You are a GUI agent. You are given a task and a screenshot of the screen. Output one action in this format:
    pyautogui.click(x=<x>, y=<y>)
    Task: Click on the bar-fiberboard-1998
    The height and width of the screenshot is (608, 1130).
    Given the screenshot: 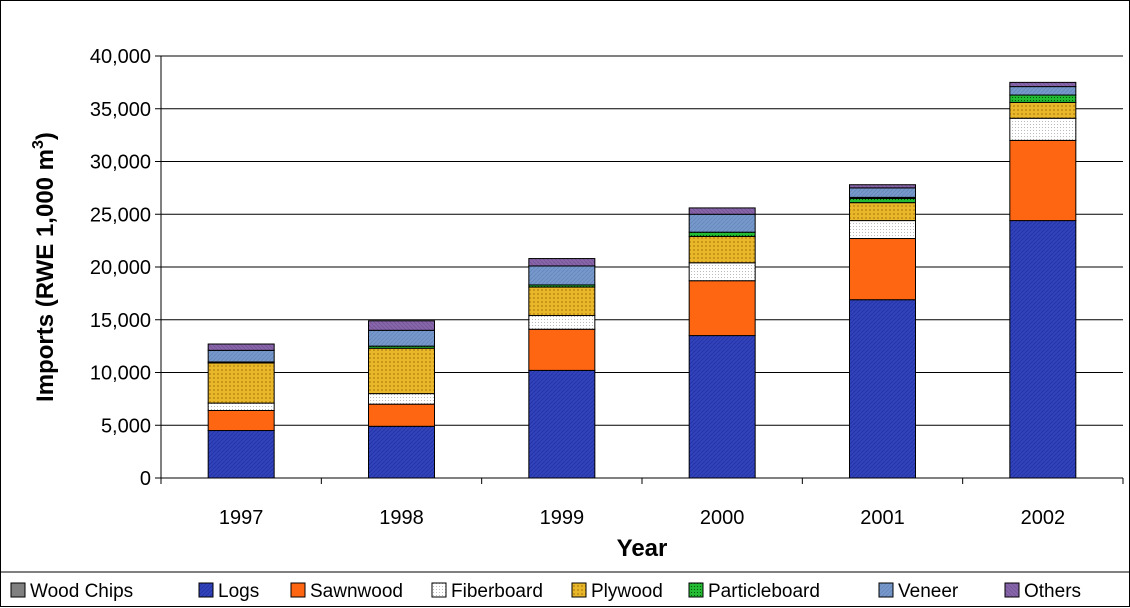 What is the action you would take?
    pyautogui.click(x=401, y=399)
    